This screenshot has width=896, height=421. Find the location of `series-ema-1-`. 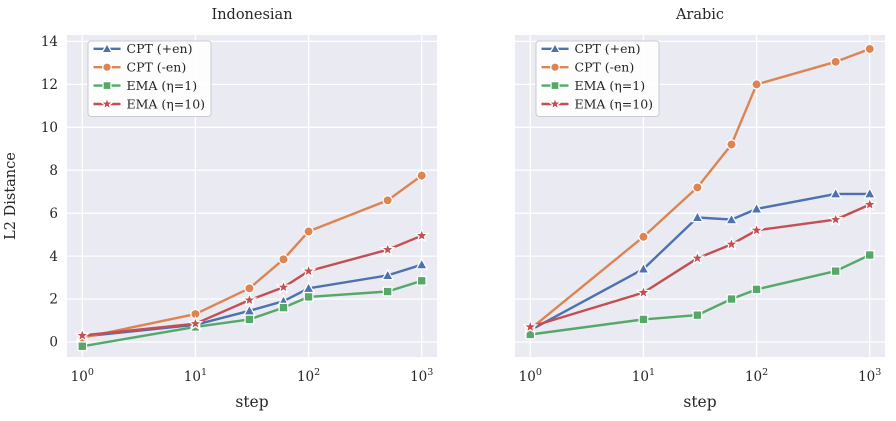

series-ema-1- is located at coordinates (700, 295).